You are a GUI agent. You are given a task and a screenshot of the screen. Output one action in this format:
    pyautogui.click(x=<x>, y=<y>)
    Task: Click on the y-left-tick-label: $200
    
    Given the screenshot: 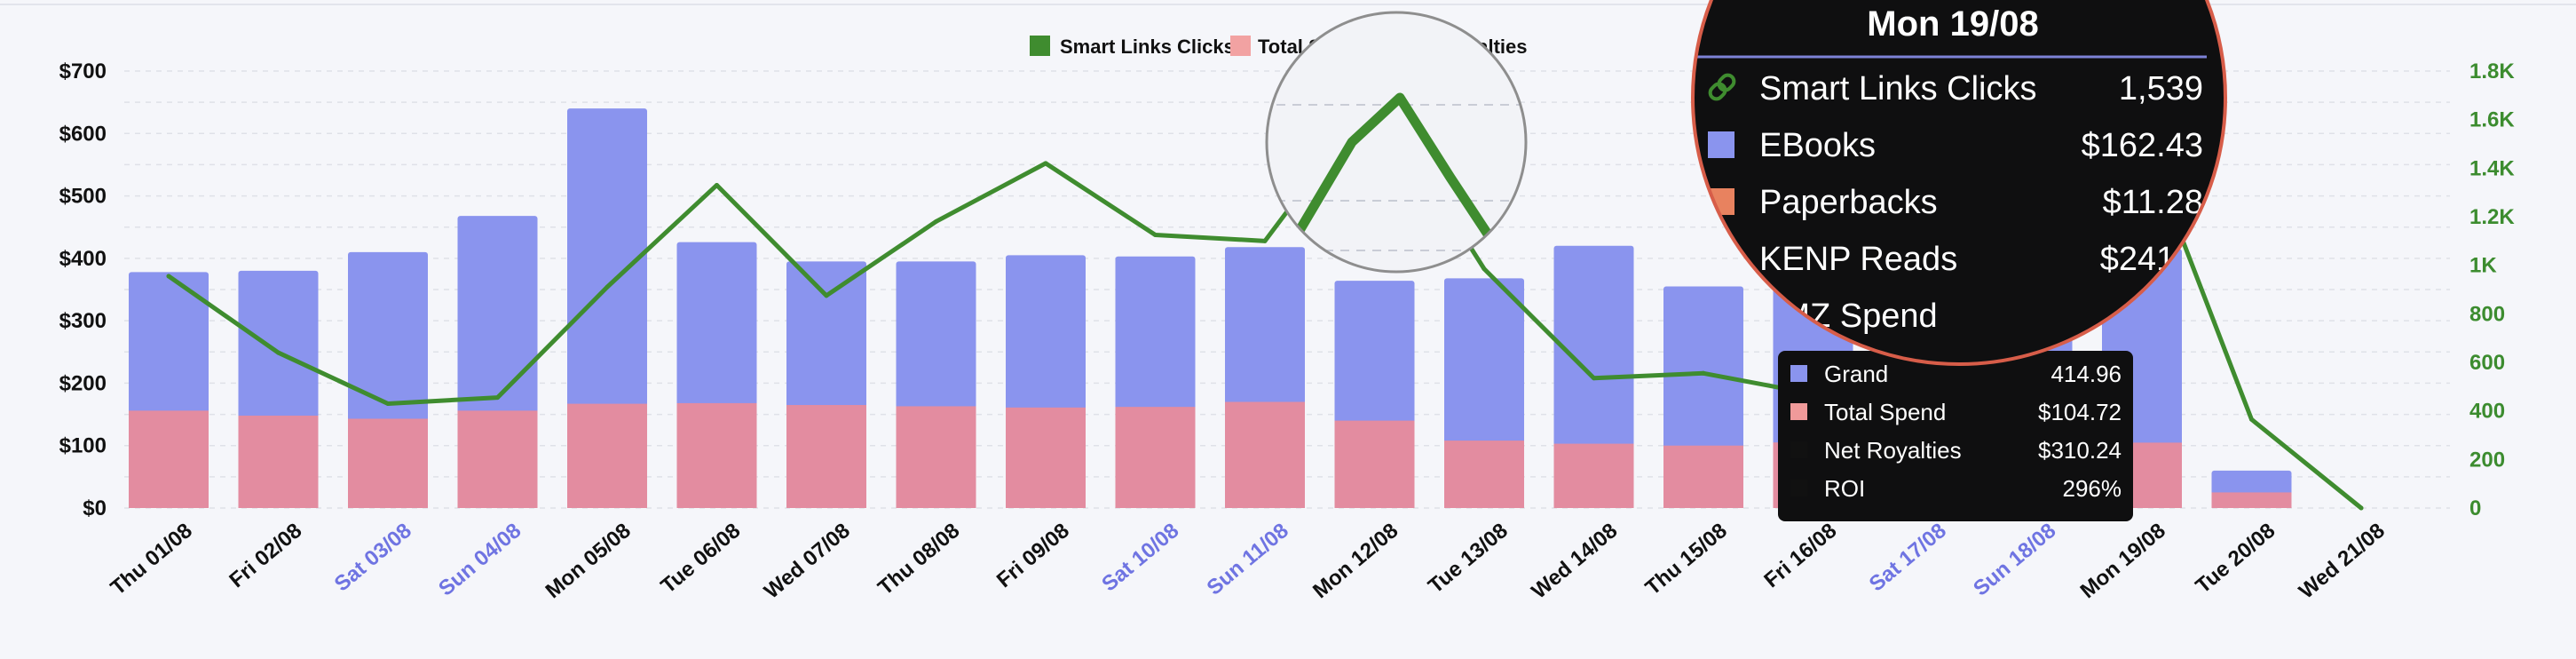 What is the action you would take?
    pyautogui.click(x=83, y=383)
    